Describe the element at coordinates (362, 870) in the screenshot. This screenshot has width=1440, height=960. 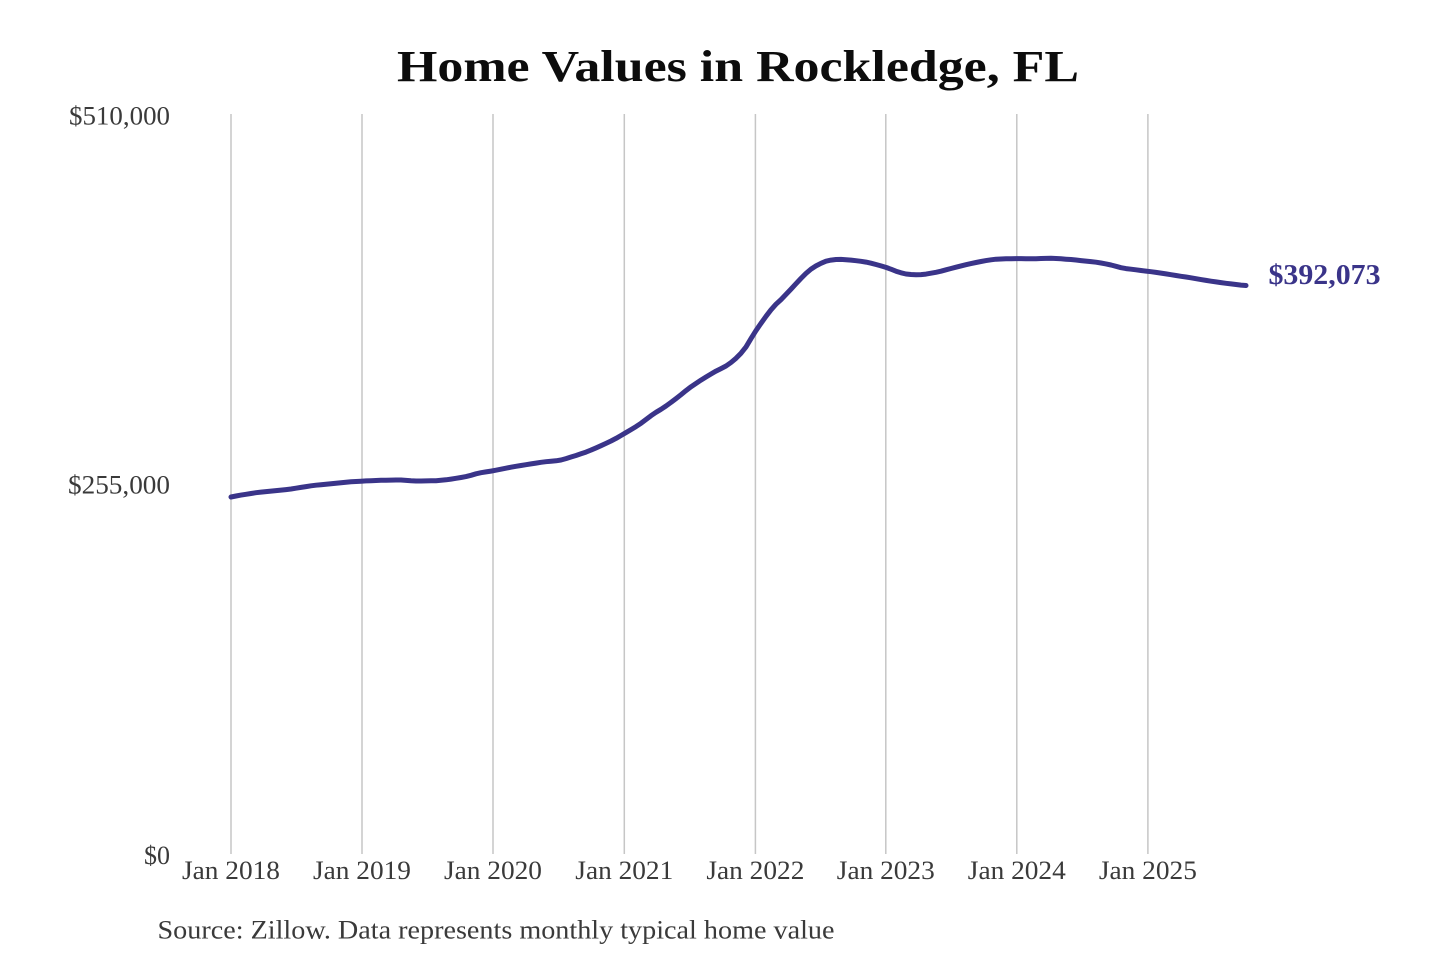
I see `svg-text: Jan 2019` at that location.